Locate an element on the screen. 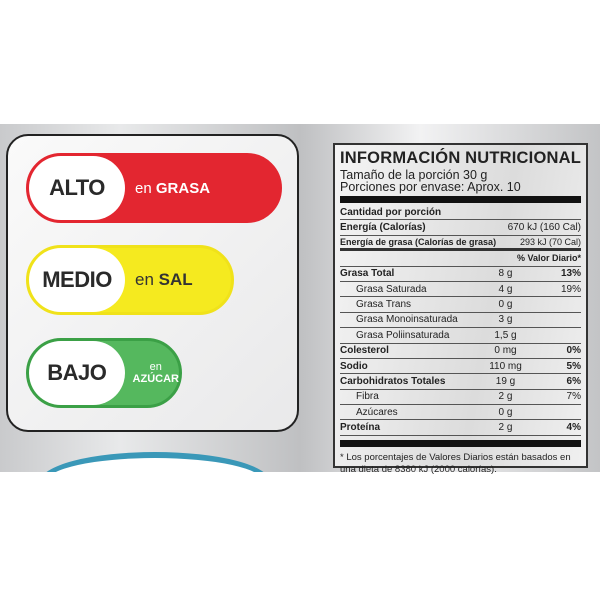  nutrient-row: Grasa Saturada 4 g 19% is located at coordinates (460, 290).